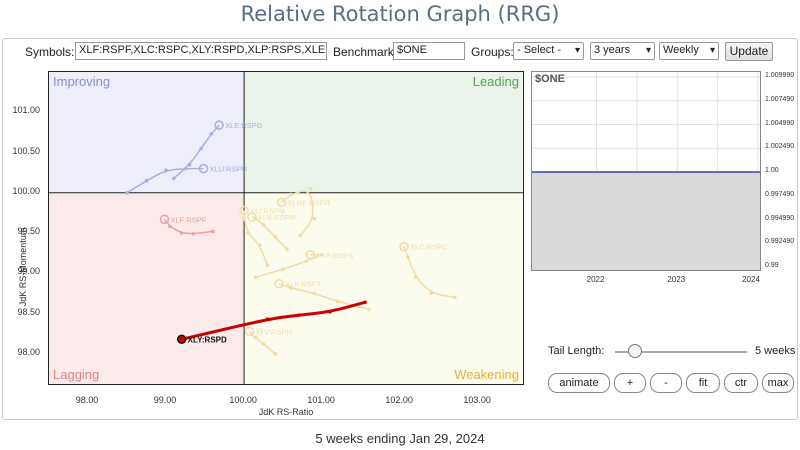 This screenshot has height=450, width=800. I want to click on y-axis-label: JdK RS-Momentum, so click(23, 267).